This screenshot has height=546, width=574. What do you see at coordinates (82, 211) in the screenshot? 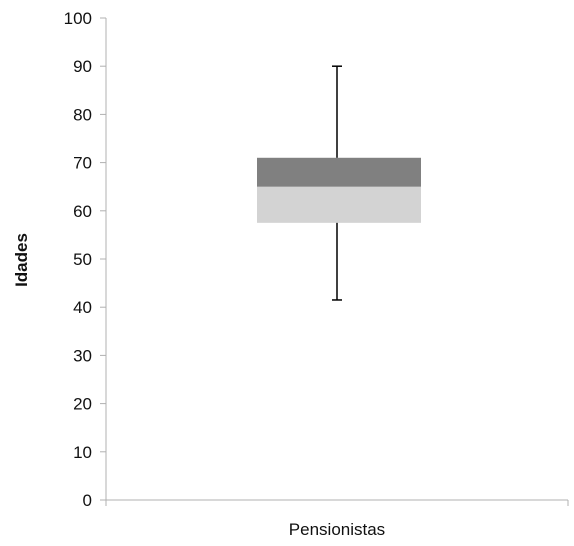
I see `y-tick-label: 60` at bounding box center [82, 211].